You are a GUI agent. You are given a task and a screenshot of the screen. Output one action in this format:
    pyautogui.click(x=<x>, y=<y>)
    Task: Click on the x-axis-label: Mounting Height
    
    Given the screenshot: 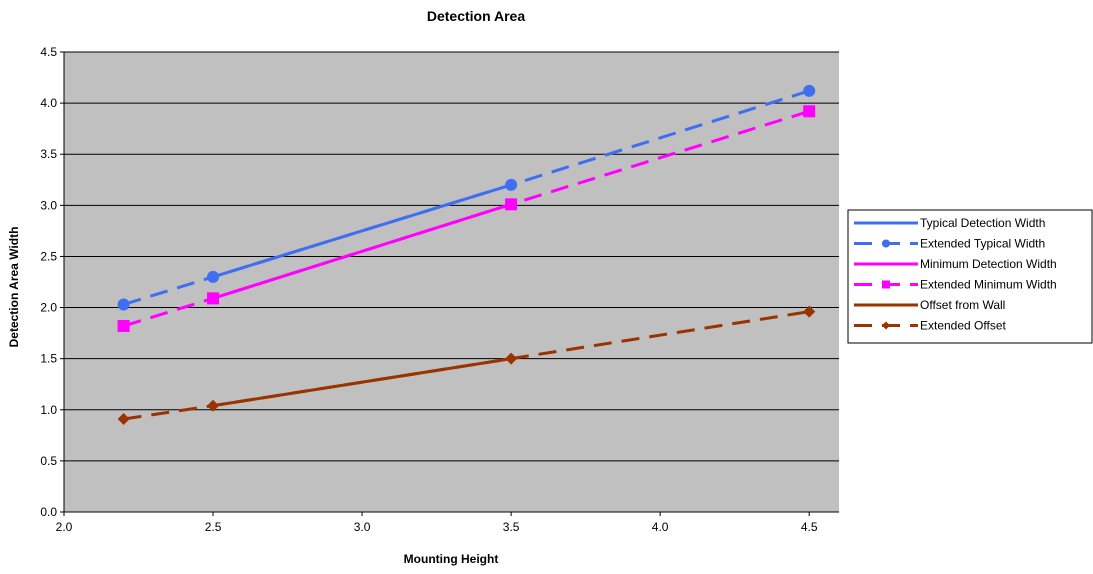 What is the action you would take?
    pyautogui.click(x=451, y=559)
    